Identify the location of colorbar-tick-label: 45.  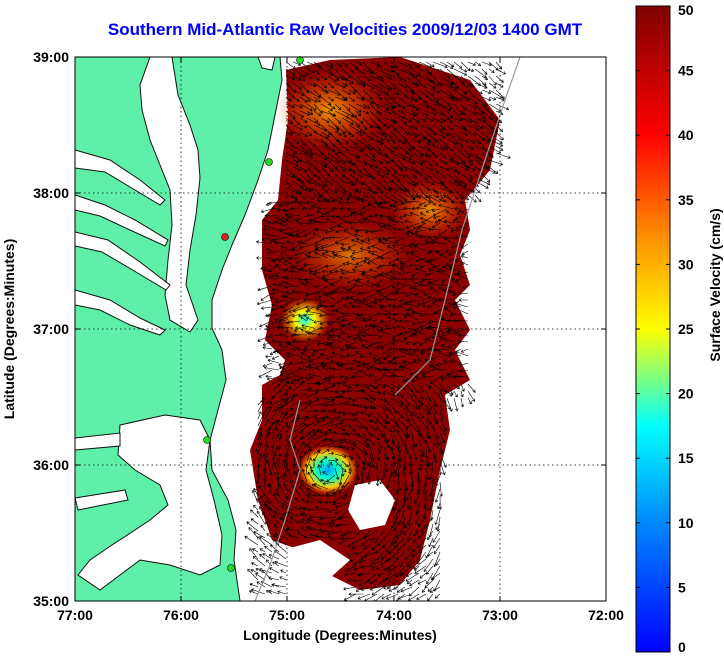
(686, 71).